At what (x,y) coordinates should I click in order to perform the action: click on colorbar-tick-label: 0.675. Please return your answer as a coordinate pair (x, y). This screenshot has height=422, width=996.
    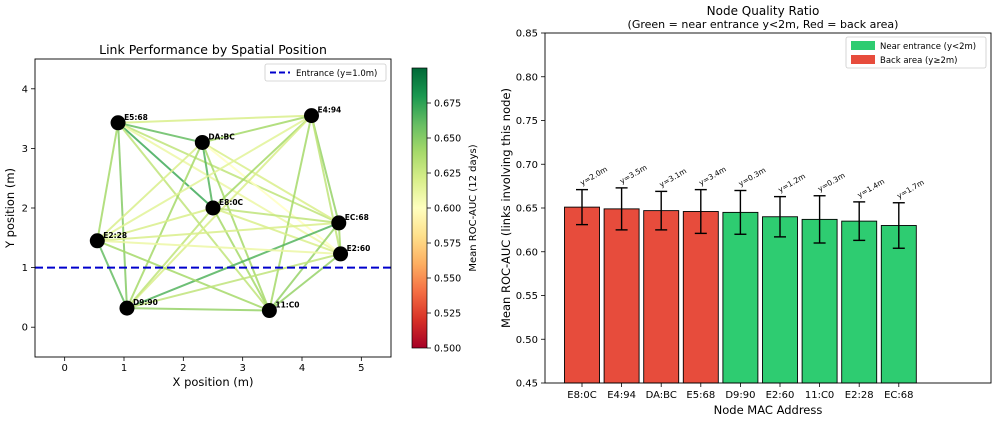
    Looking at the image, I should click on (447, 104).